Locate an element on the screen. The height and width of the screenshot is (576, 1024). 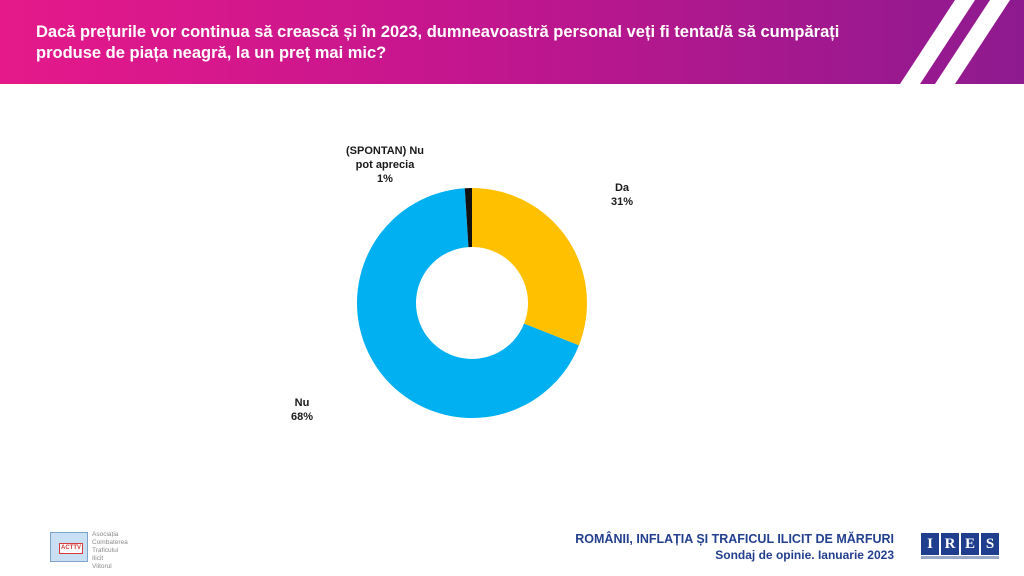
slice-label-da-value: 31% is located at coordinates (622, 202).